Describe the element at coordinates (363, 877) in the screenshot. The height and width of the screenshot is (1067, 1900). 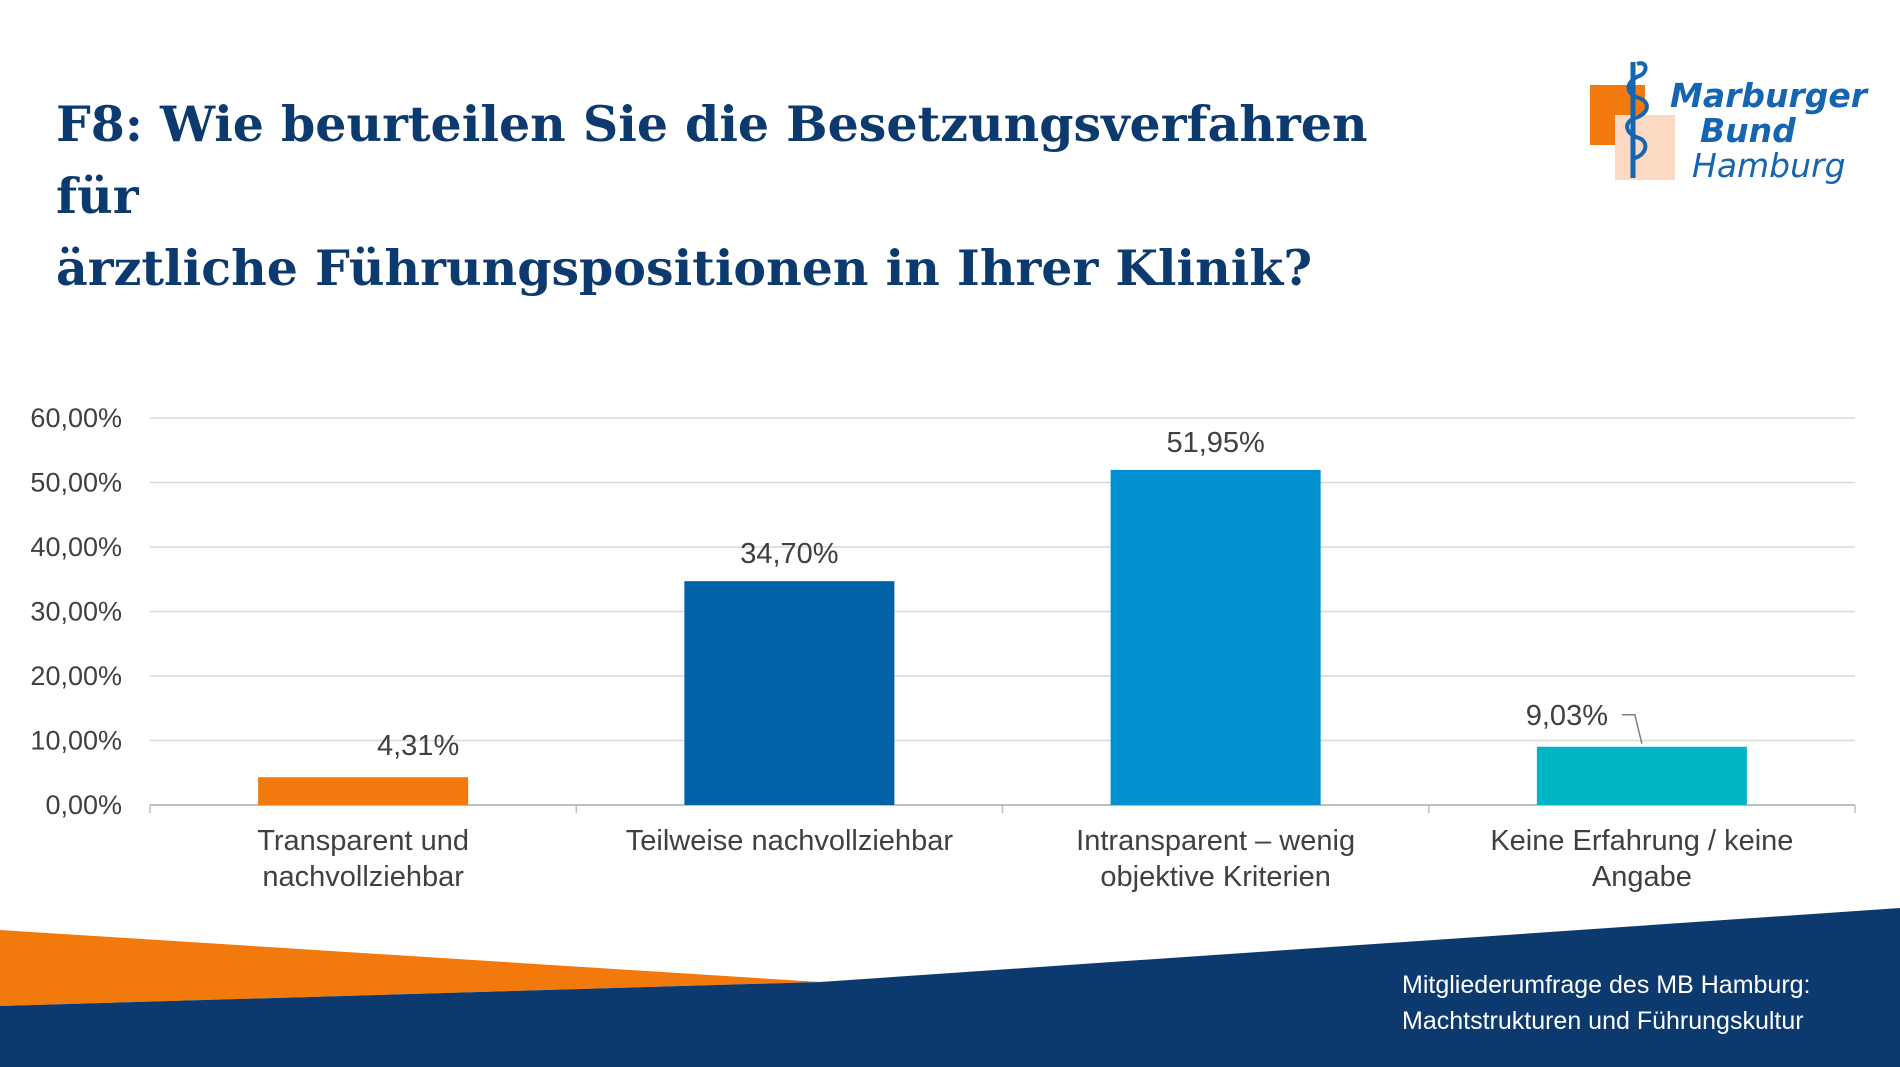
I see `category-label: nachvollziehbar` at that location.